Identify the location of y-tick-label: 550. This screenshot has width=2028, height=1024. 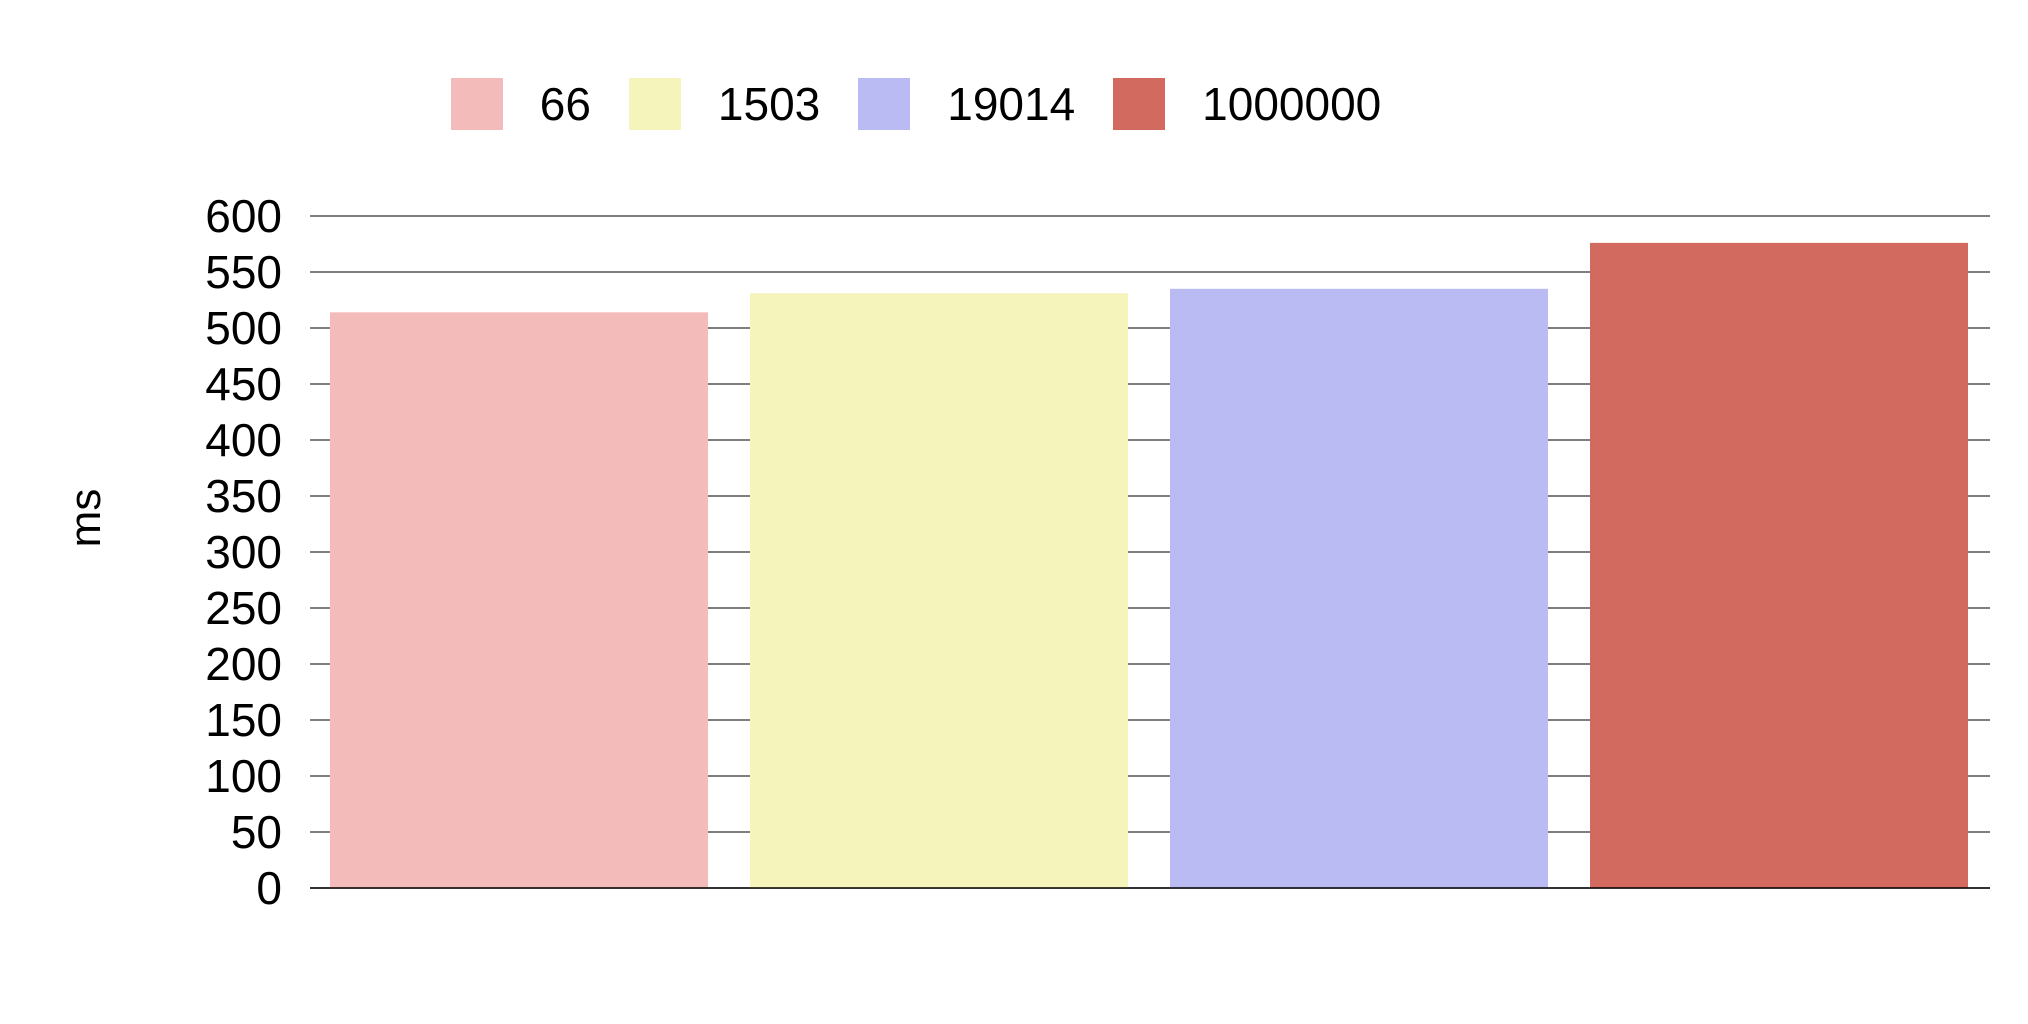
(243, 272).